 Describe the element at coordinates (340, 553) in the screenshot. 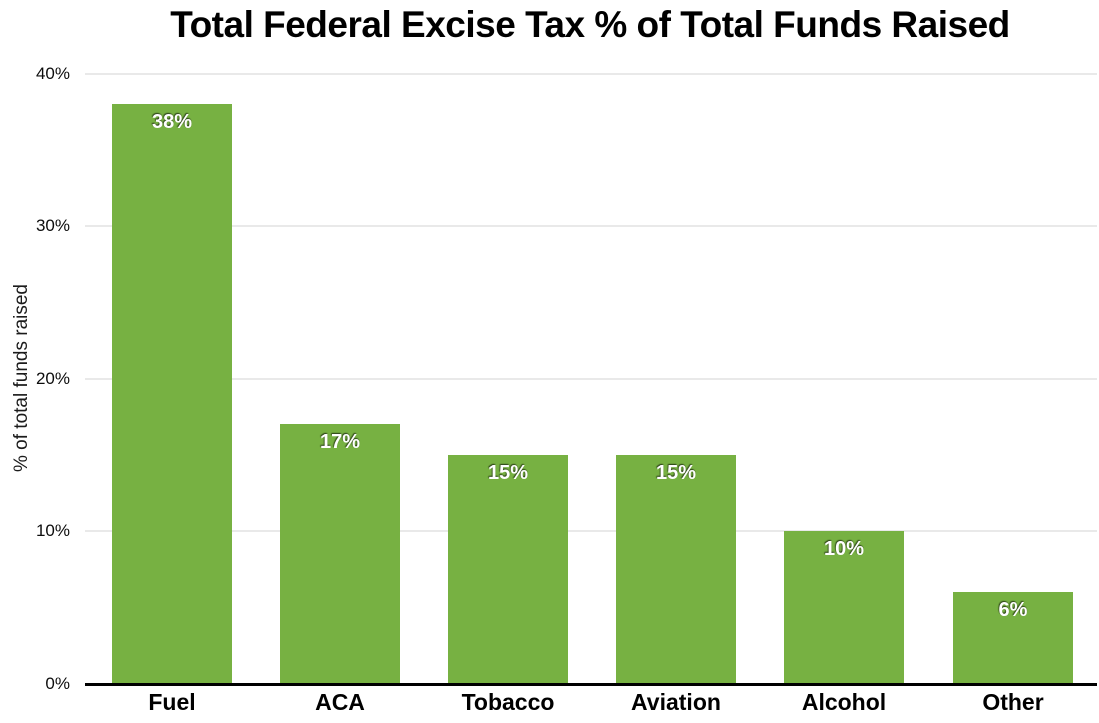

I see `bar-aca: 17%` at that location.